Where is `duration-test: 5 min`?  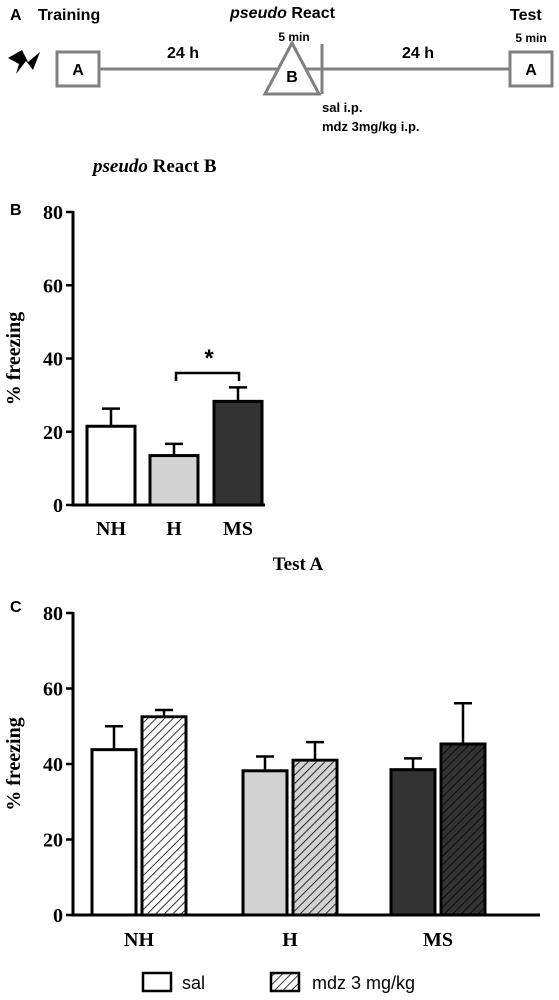
duration-test: 5 min is located at coordinates (530, 38).